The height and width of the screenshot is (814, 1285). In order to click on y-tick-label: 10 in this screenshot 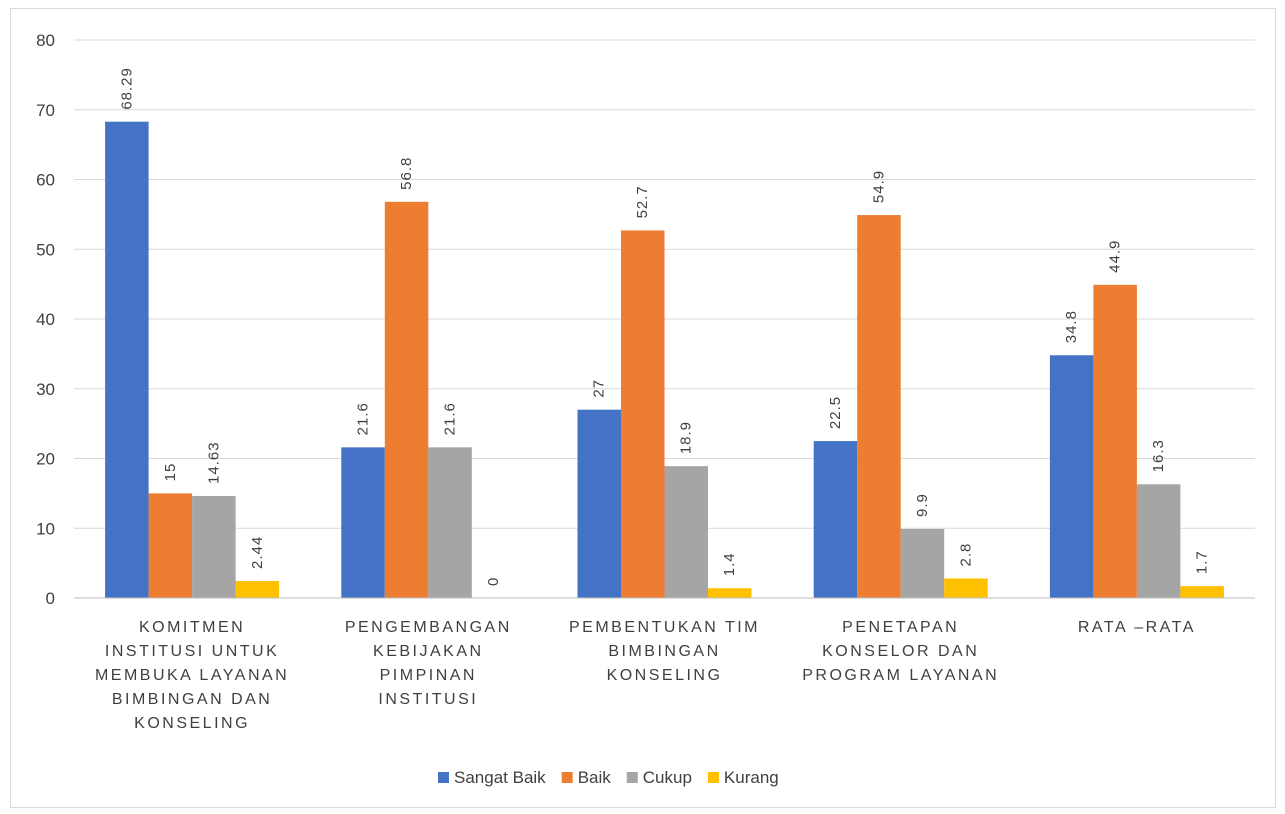, I will do `click(45, 528)`.